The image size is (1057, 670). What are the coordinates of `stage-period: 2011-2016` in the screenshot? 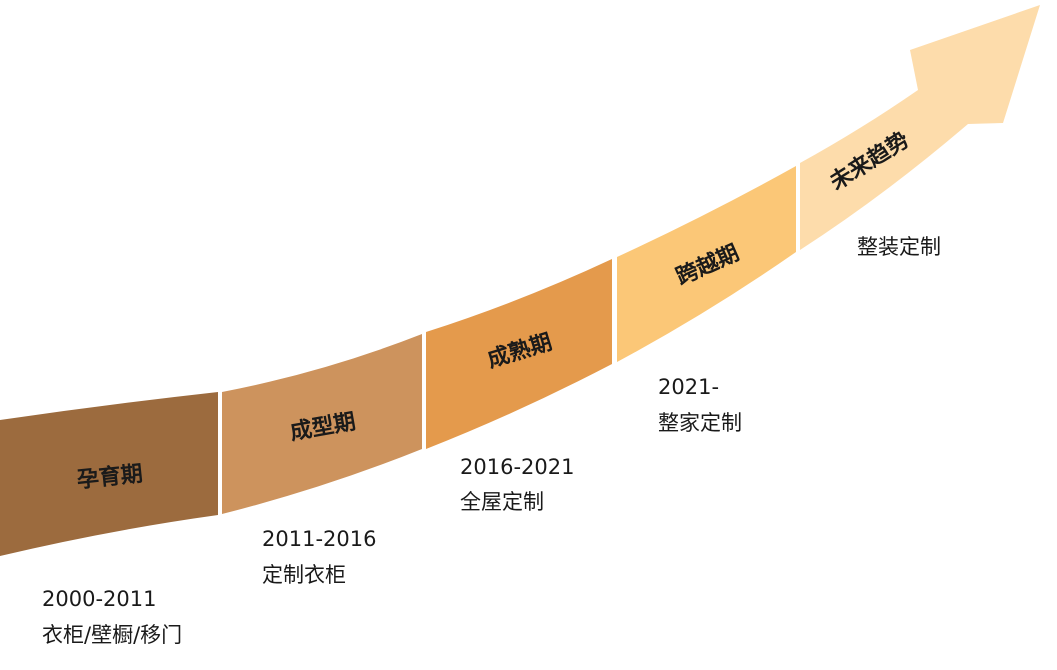 It's located at (319, 539).